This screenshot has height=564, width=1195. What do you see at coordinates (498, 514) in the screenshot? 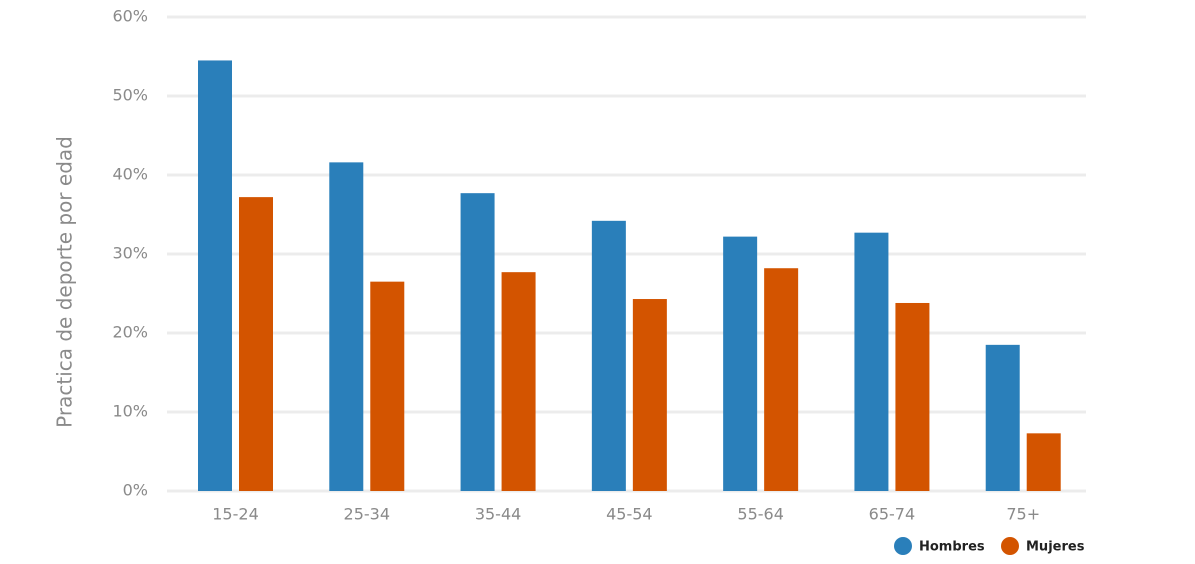
I see `x-tick-label: 35-44` at bounding box center [498, 514].